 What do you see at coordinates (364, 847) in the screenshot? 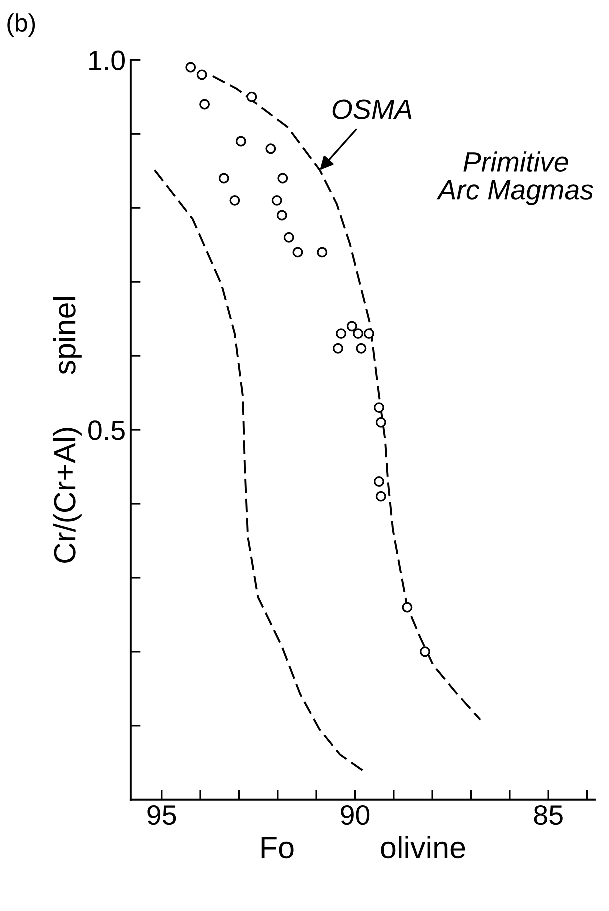
I see `x-axis-title: Fo olivine` at bounding box center [364, 847].